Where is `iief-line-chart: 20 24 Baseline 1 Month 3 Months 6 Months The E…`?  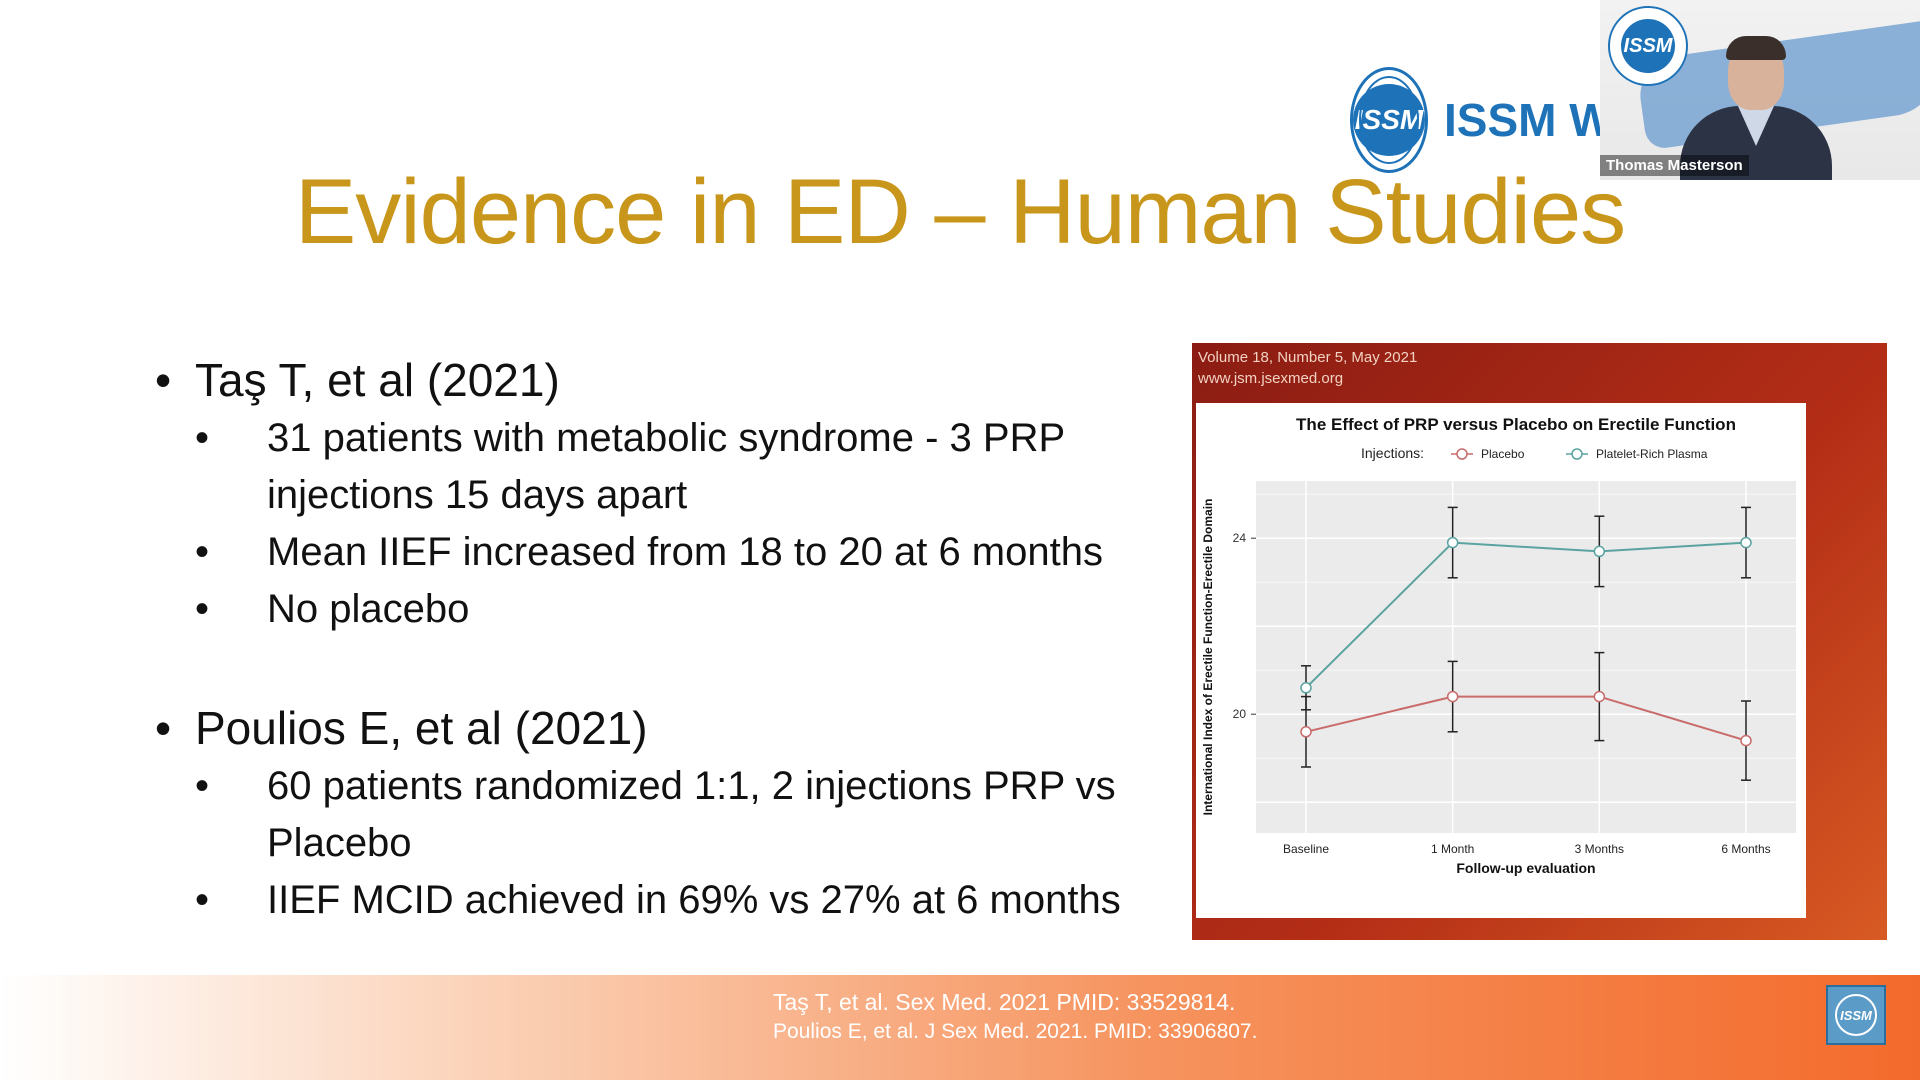 iief-line-chart: 20 24 Baseline 1 Month 3 Months 6 Months The E… is located at coordinates (1498, 645).